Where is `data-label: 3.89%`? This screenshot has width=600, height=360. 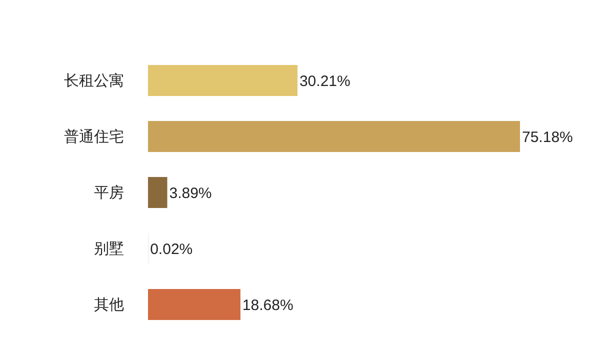
data-label: 3.89% is located at coordinates (190, 193).